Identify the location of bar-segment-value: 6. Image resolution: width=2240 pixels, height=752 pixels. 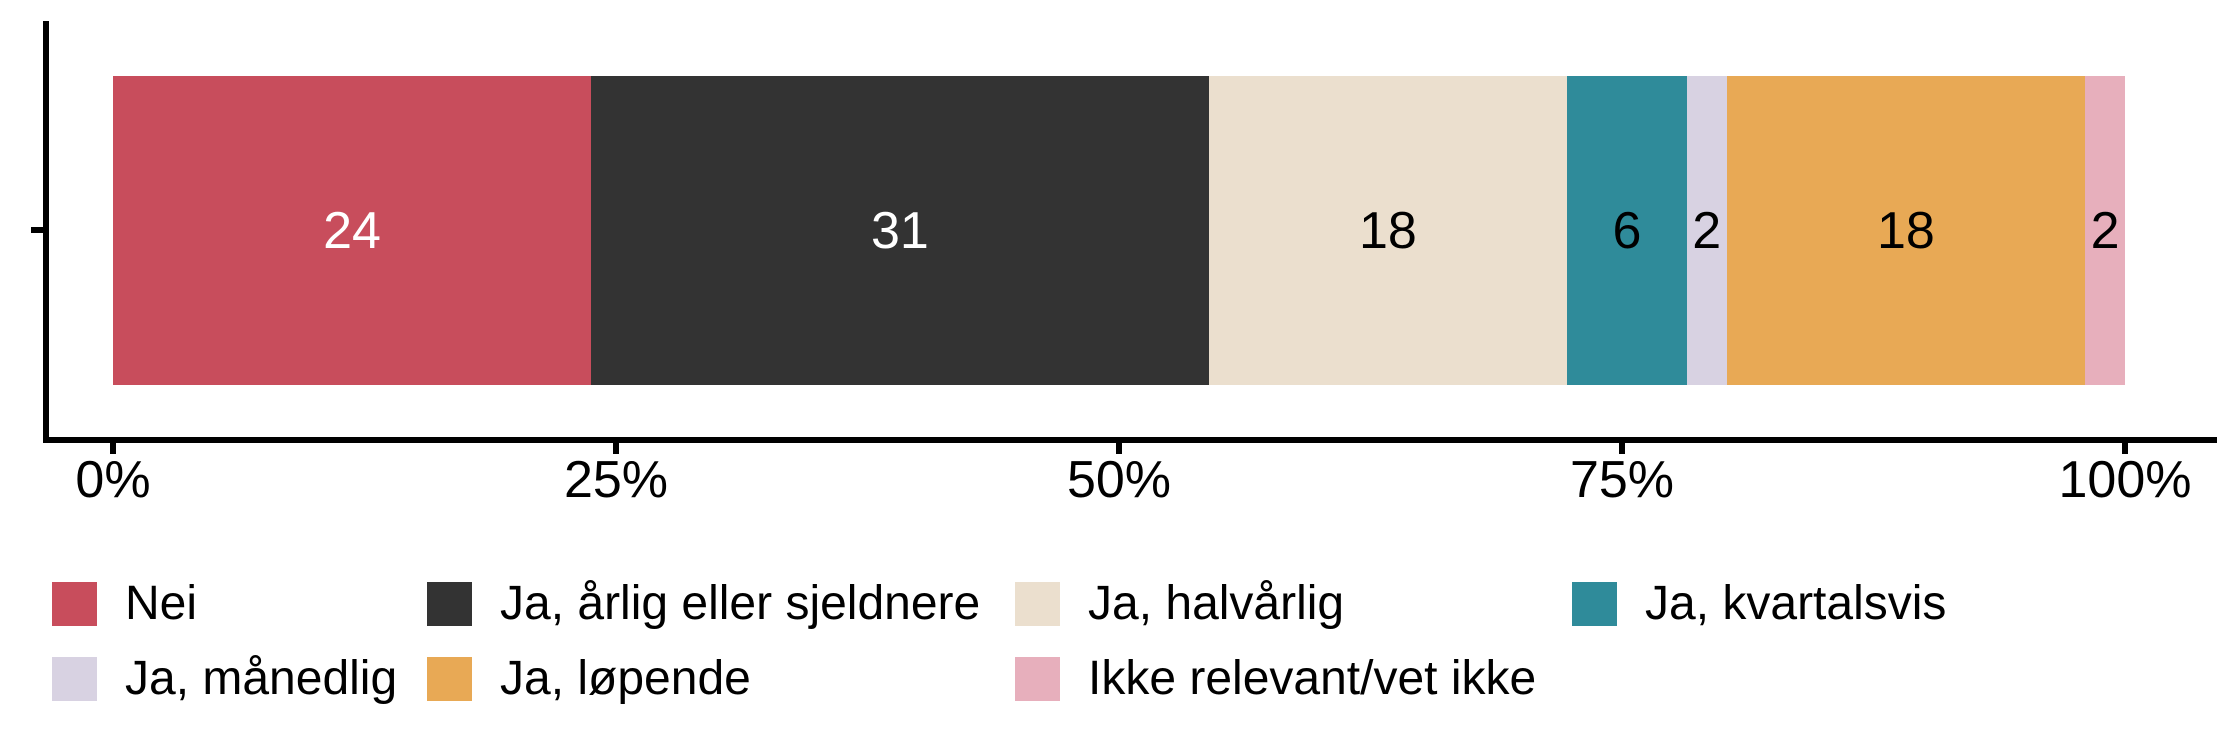
(1627, 230).